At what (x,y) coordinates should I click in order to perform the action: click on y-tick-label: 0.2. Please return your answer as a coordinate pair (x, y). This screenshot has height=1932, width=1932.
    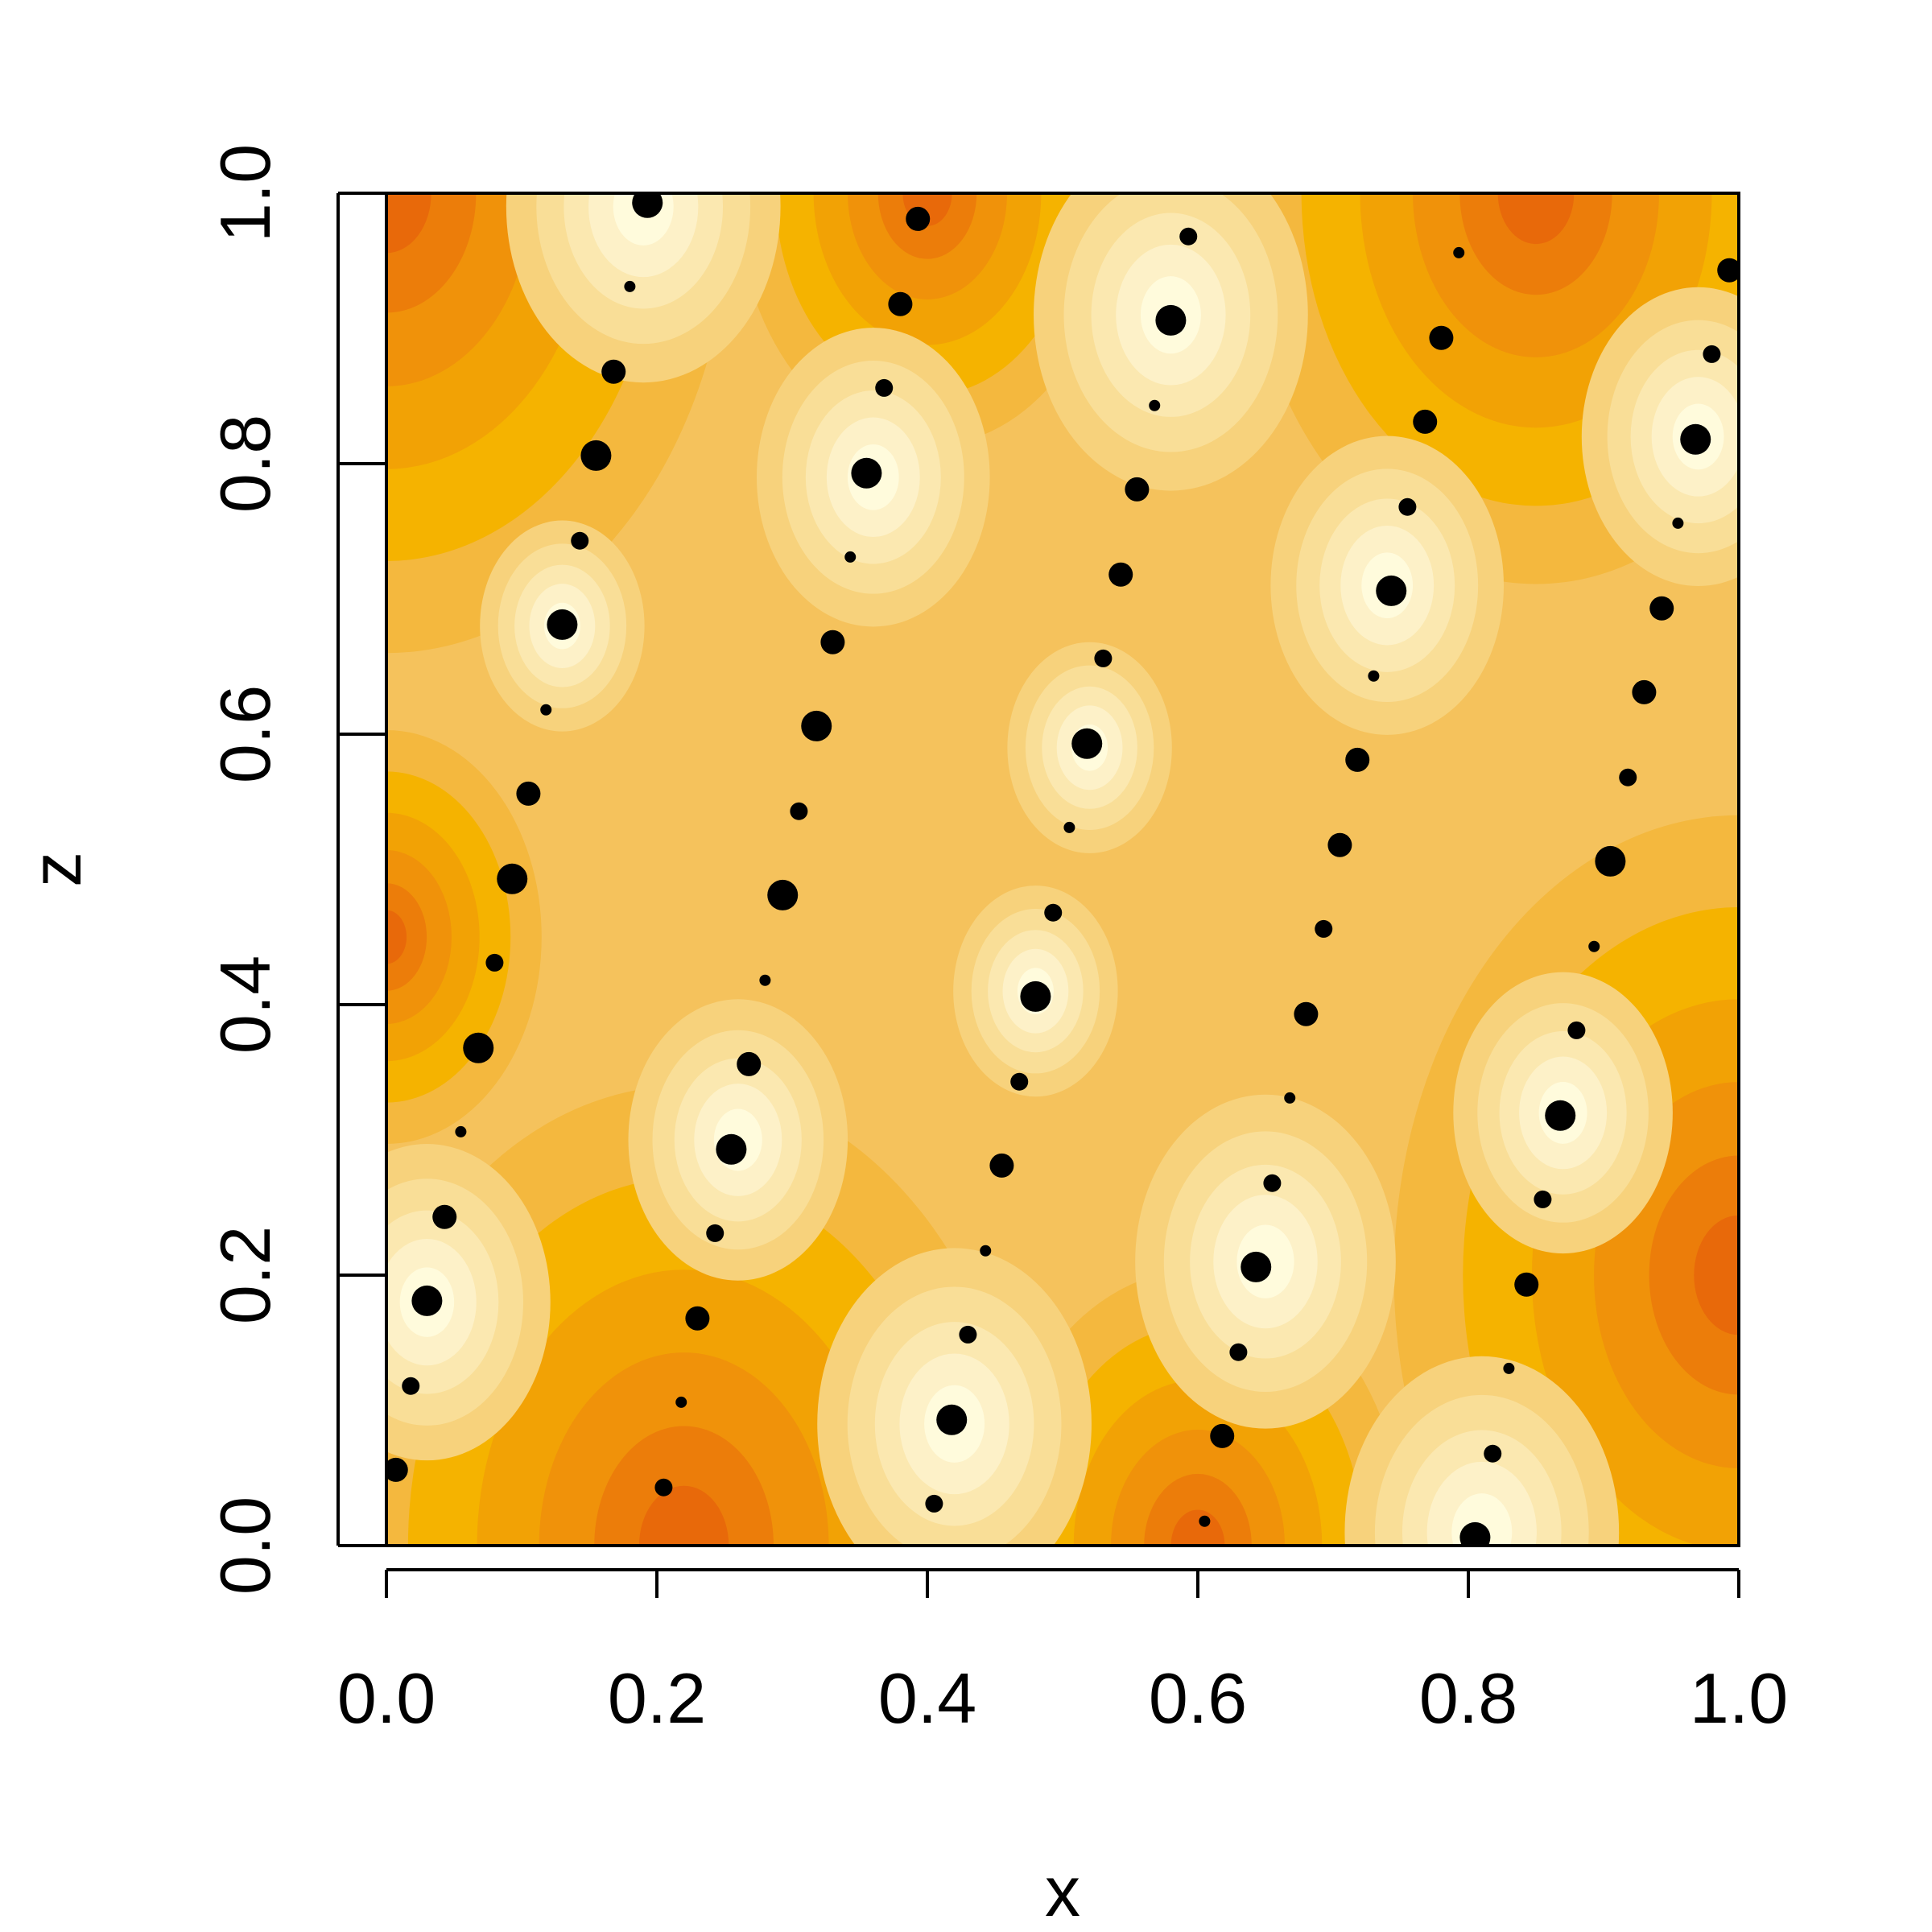
    Looking at the image, I should click on (245, 1275).